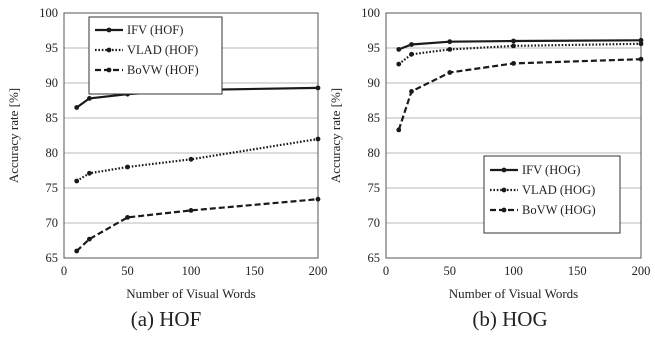 The image size is (655, 340). What do you see at coordinates (155, 30) in the screenshot?
I see `legend-label: IFV (HOF)` at bounding box center [155, 30].